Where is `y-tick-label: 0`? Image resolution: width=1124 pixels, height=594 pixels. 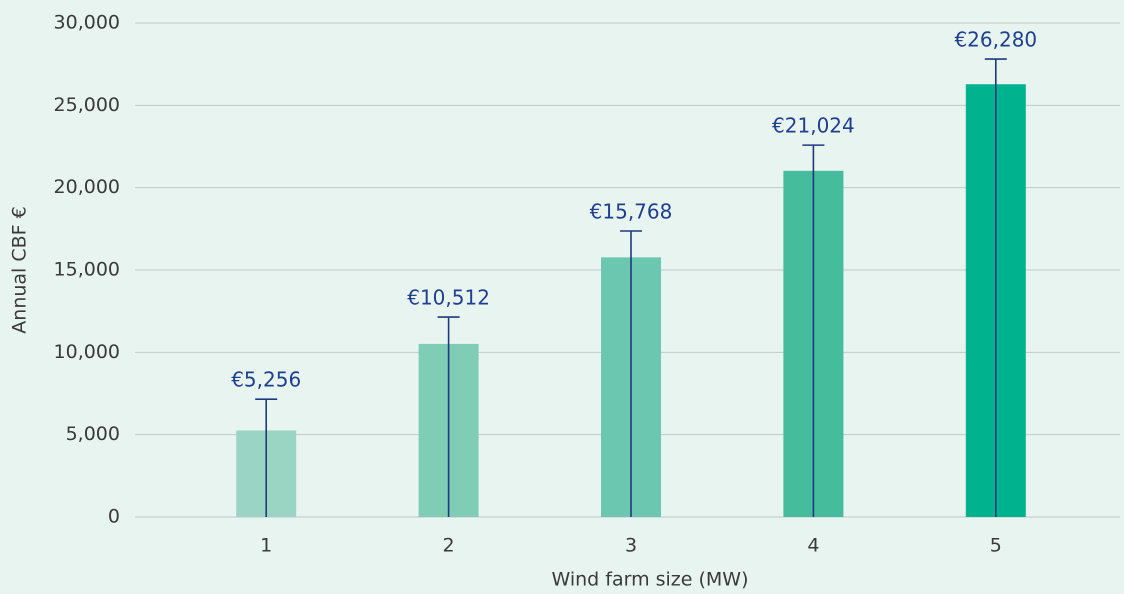 y-tick-label: 0 is located at coordinates (114, 517).